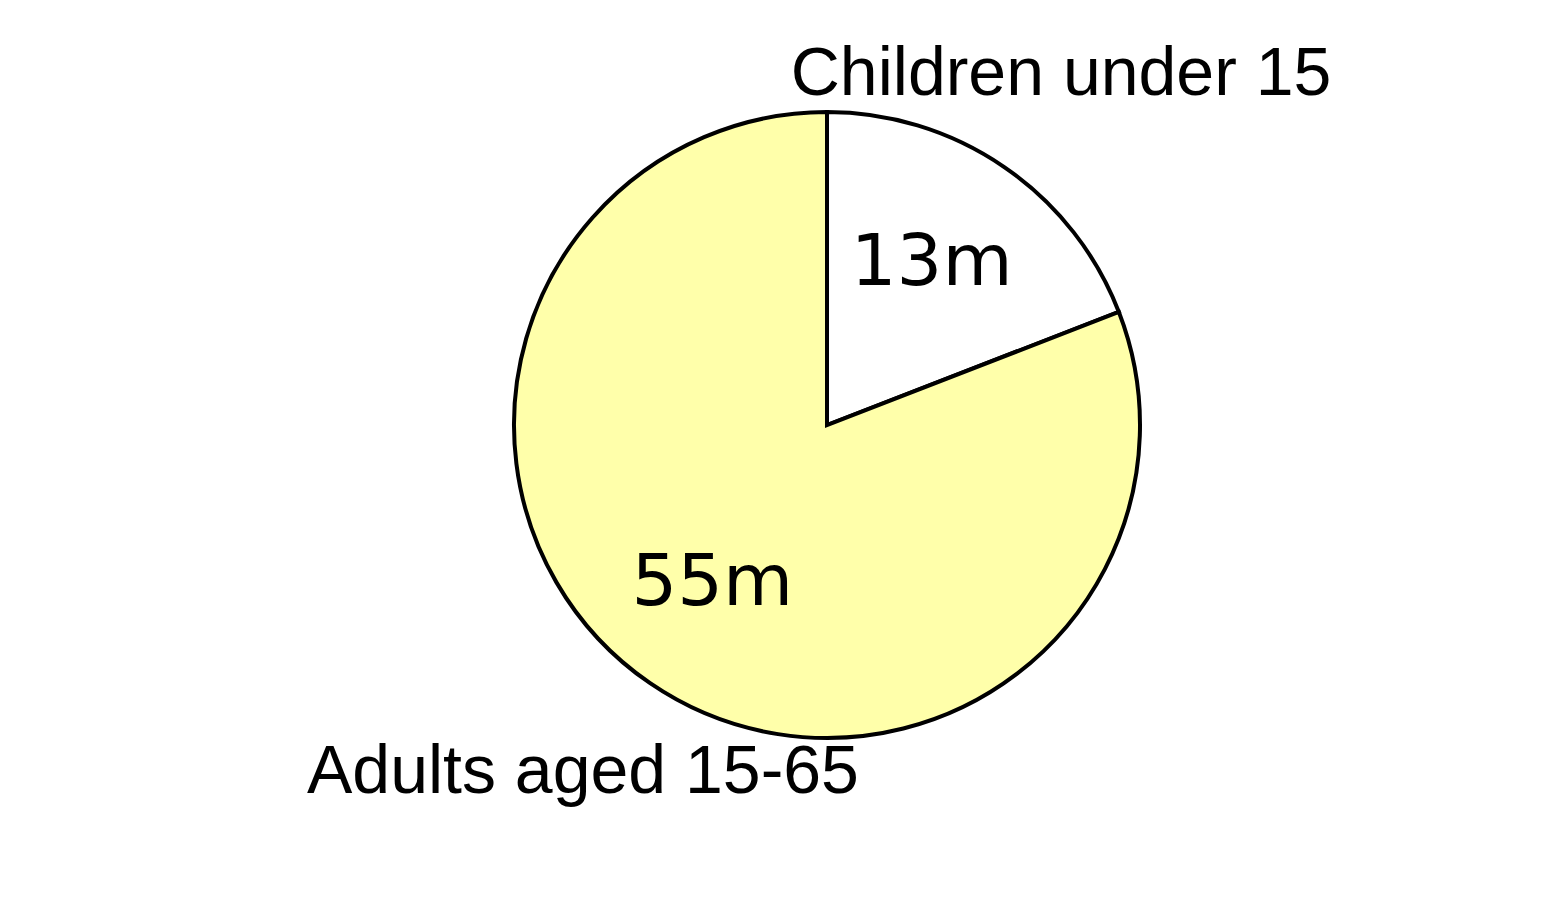 The width and height of the screenshot is (1560, 919). I want to click on slice-label: Children under 15, so click(1061, 71).